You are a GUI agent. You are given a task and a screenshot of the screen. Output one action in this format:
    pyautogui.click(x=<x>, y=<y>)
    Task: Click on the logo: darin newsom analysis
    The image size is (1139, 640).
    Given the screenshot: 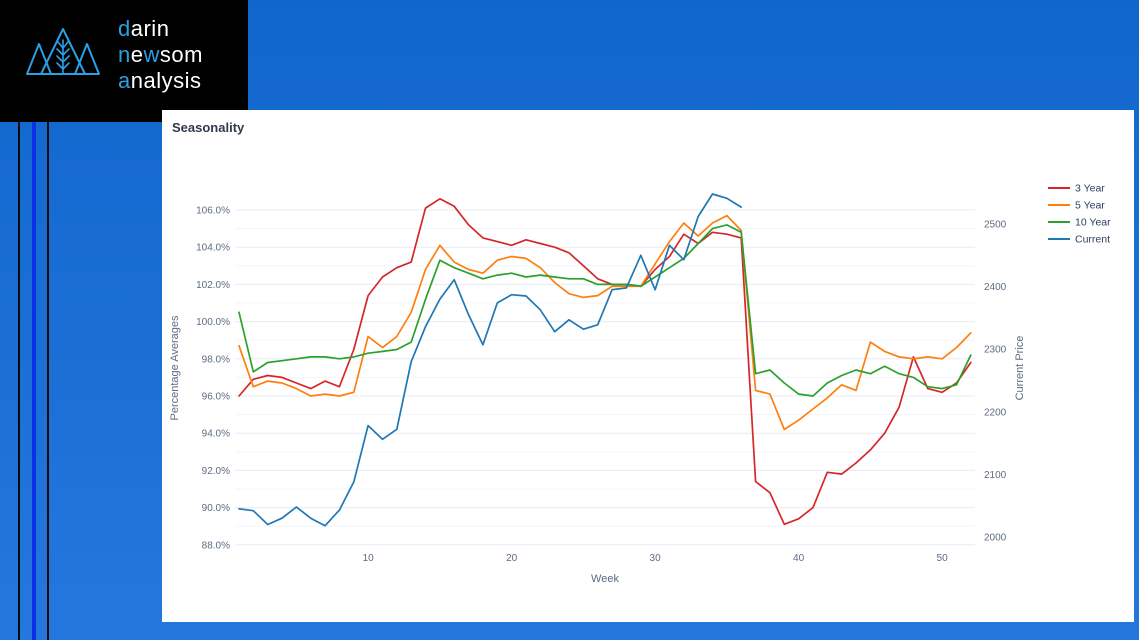 What is the action you would take?
    pyautogui.click(x=124, y=61)
    